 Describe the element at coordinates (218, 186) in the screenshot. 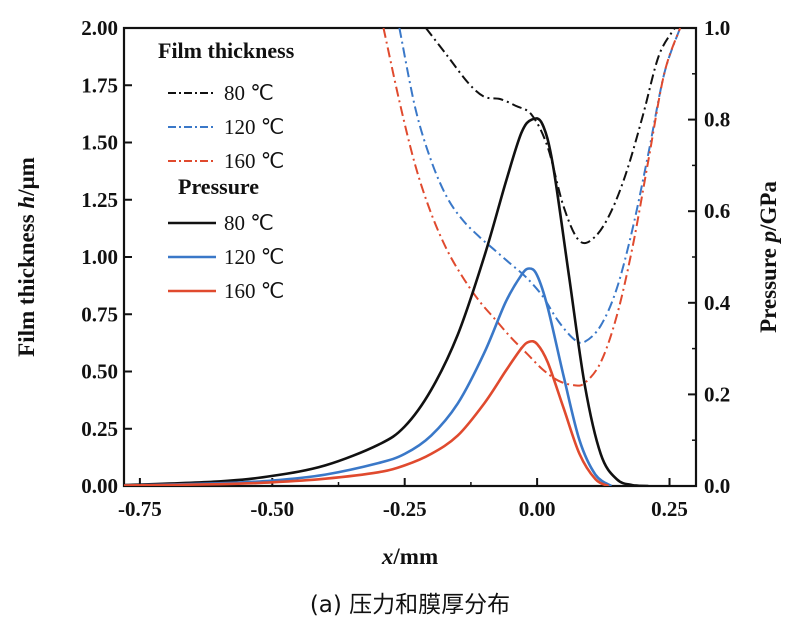

I see `legend-heading-pressure: Pressure` at that location.